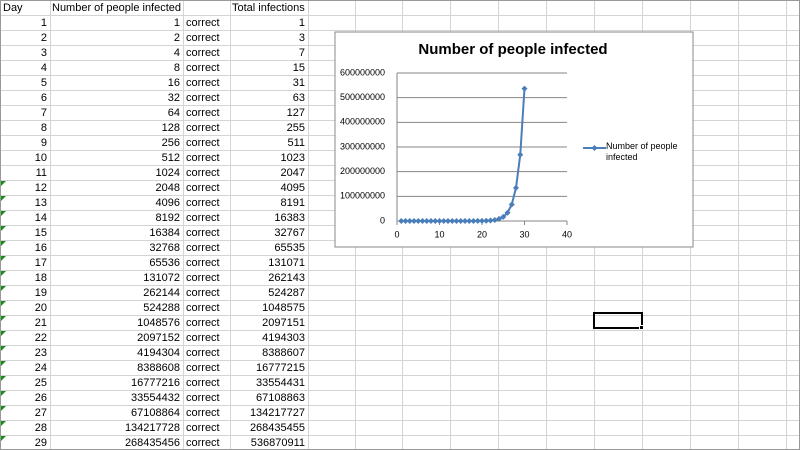  I want to click on cell: 15, so click(41, 233).